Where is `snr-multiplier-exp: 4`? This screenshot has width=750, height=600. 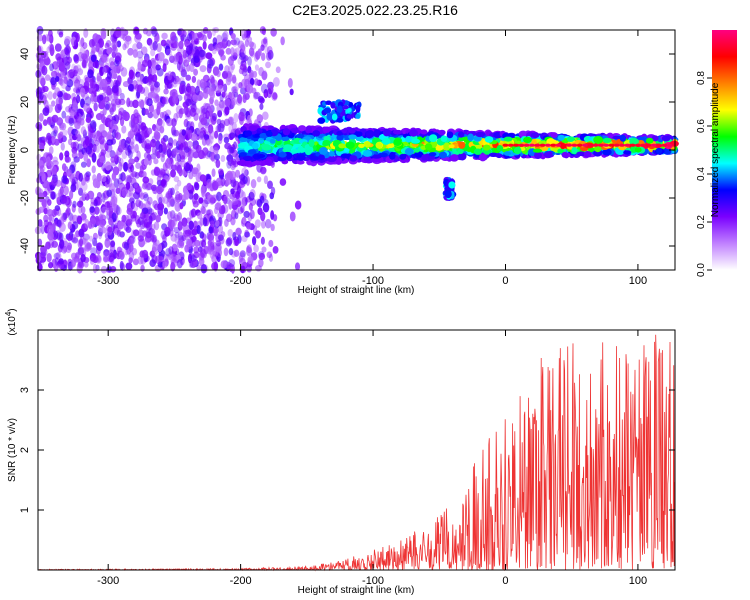 snr-multiplier-exp: 4 is located at coordinates (8, 313).